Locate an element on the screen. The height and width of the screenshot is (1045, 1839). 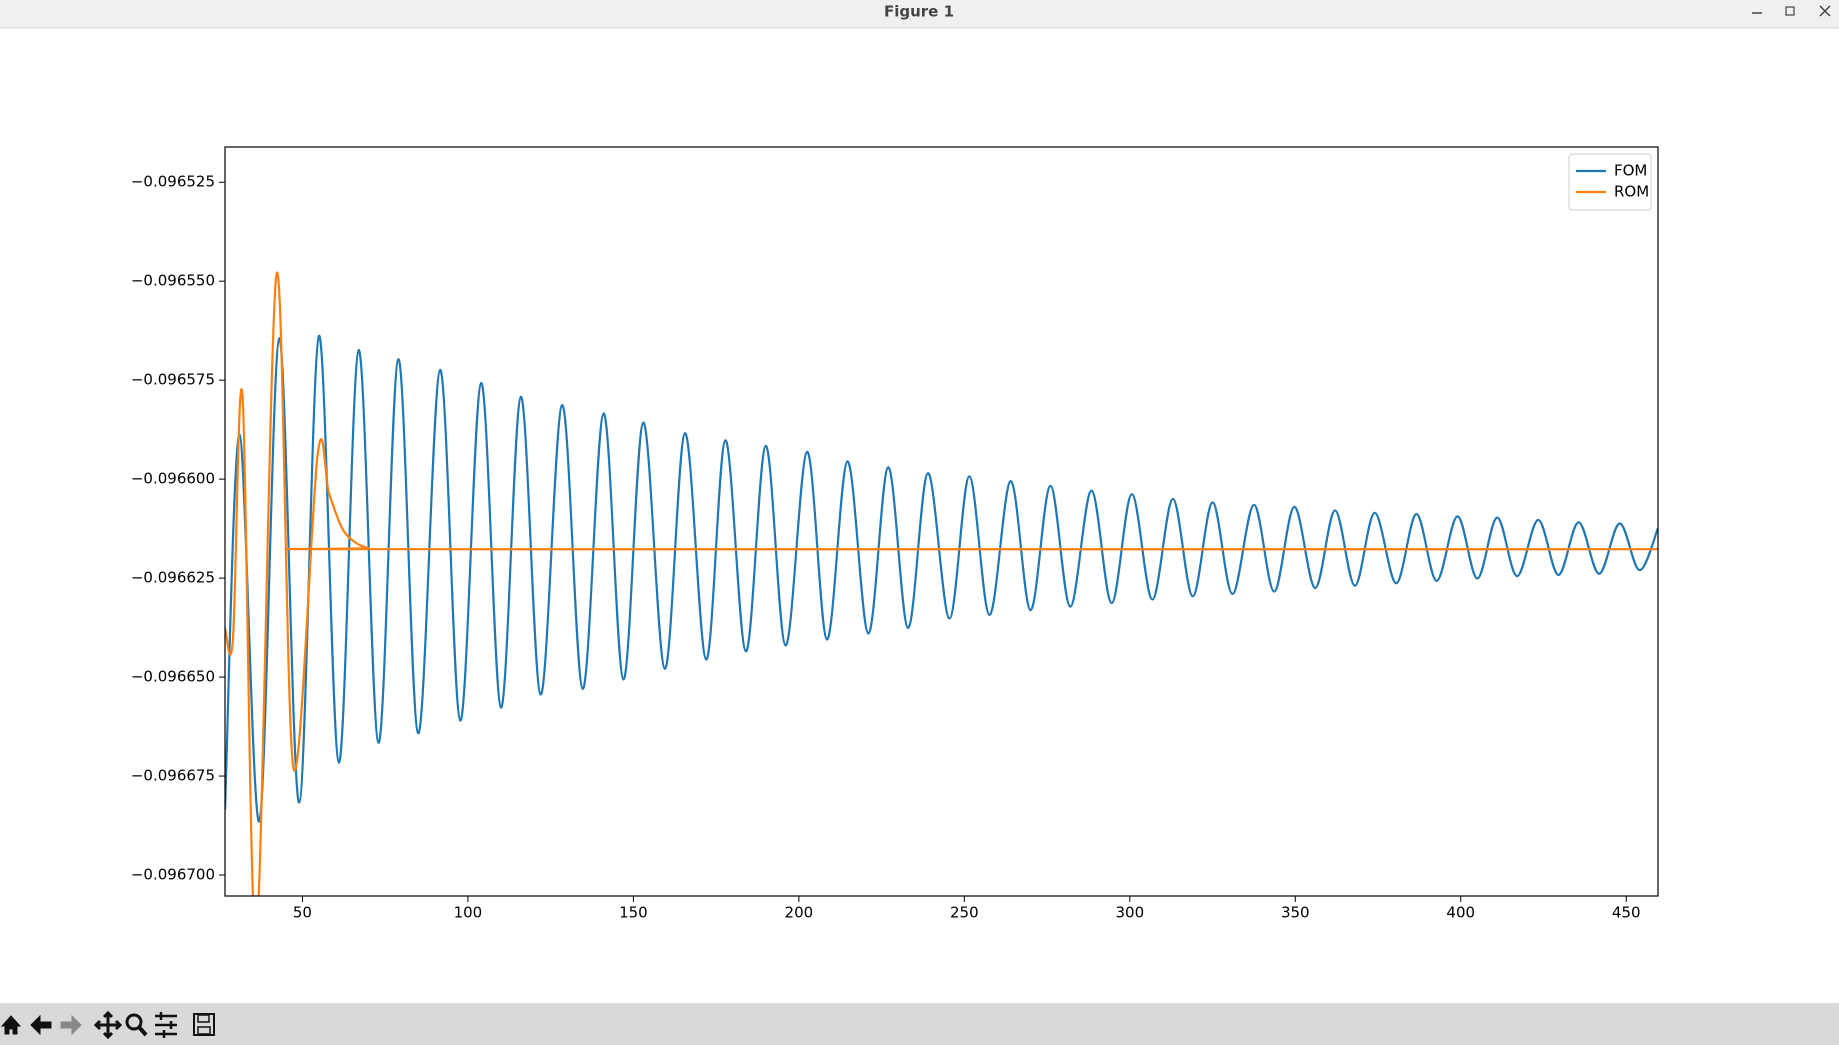
title-bar is located at coordinates (919, 14).